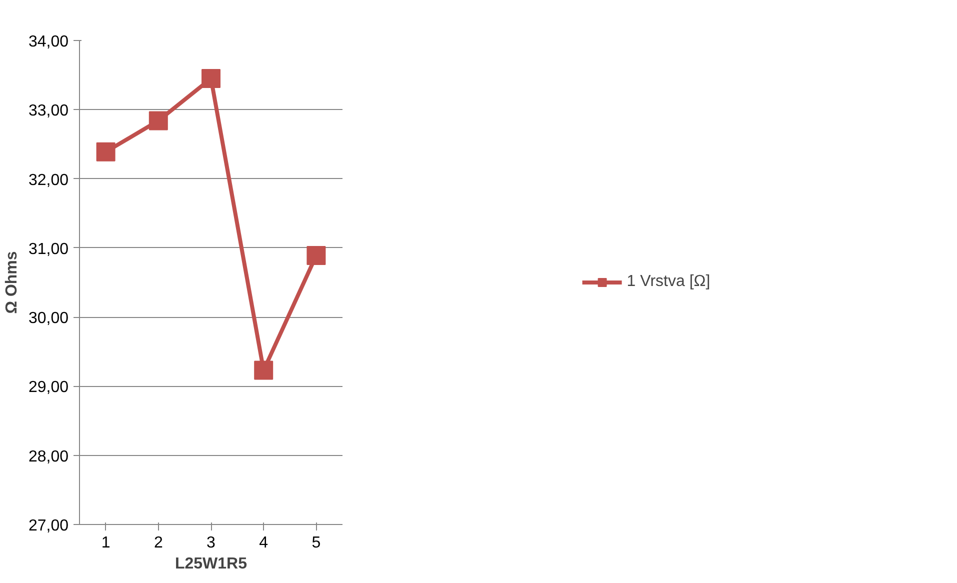  Describe the element at coordinates (48, 249) in the screenshot. I see `y-tick-label: 31,00` at that location.